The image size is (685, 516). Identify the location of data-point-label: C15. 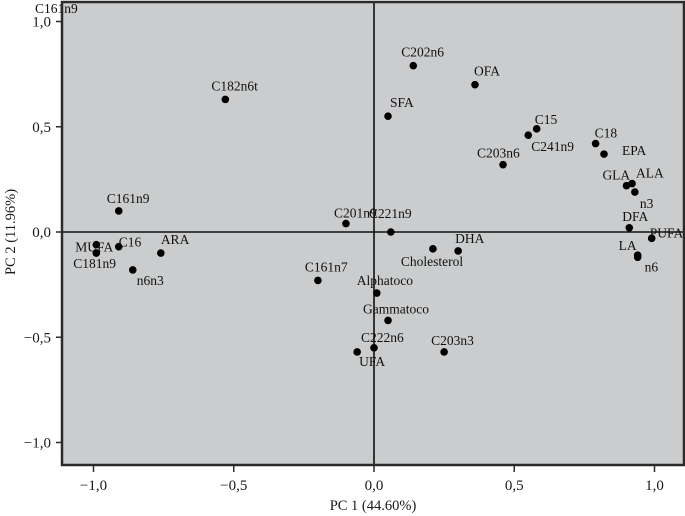
(546, 119).